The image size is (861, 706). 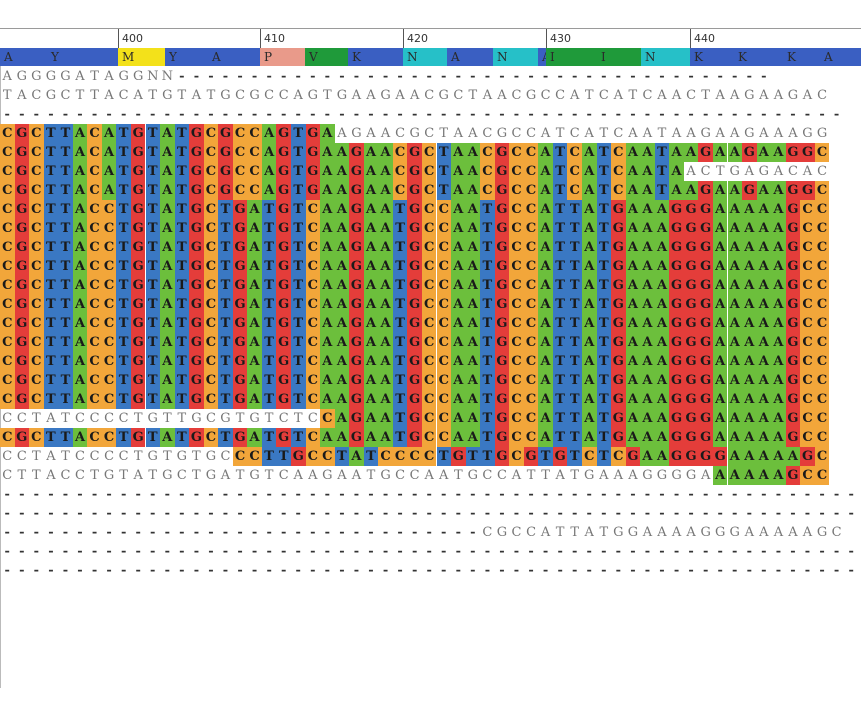 What do you see at coordinates (132, 38) in the screenshot?
I see `ruler-tick-label: 400` at bounding box center [132, 38].